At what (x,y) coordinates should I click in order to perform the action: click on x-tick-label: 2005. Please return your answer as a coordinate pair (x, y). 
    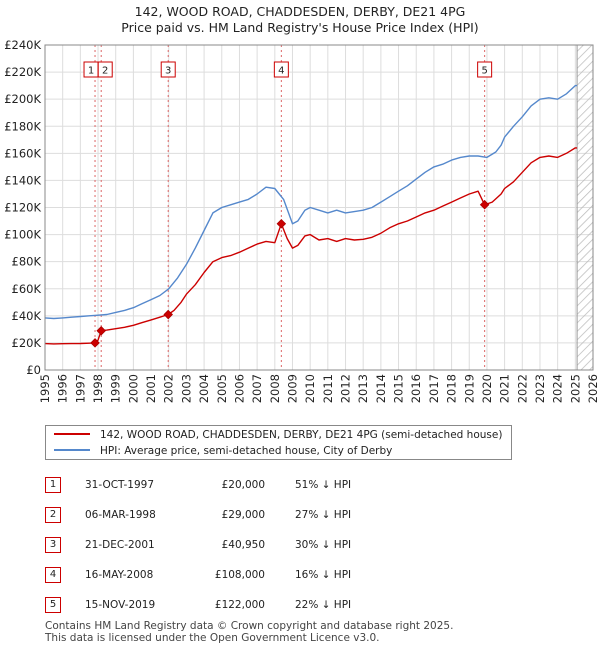
    Looking at the image, I should click on (222, 388).